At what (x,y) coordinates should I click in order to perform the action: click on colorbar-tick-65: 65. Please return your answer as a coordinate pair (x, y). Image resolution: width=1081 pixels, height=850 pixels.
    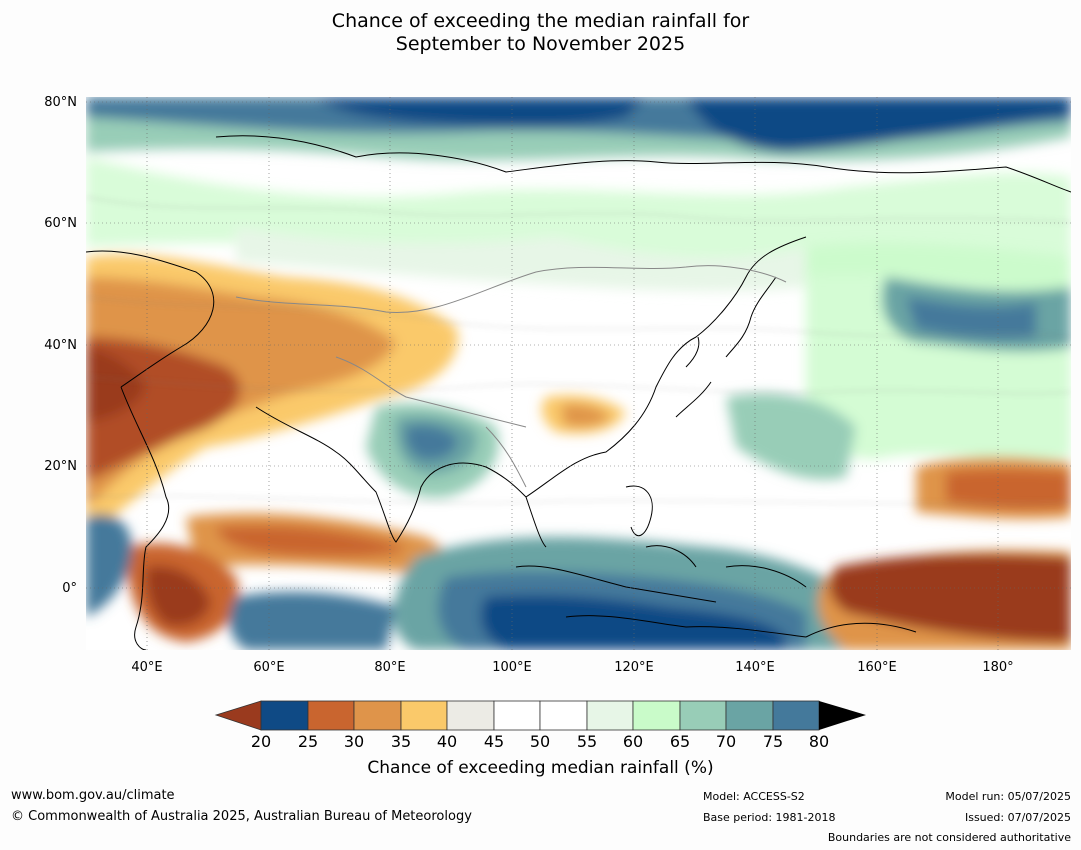
    Looking at the image, I should click on (680, 741).